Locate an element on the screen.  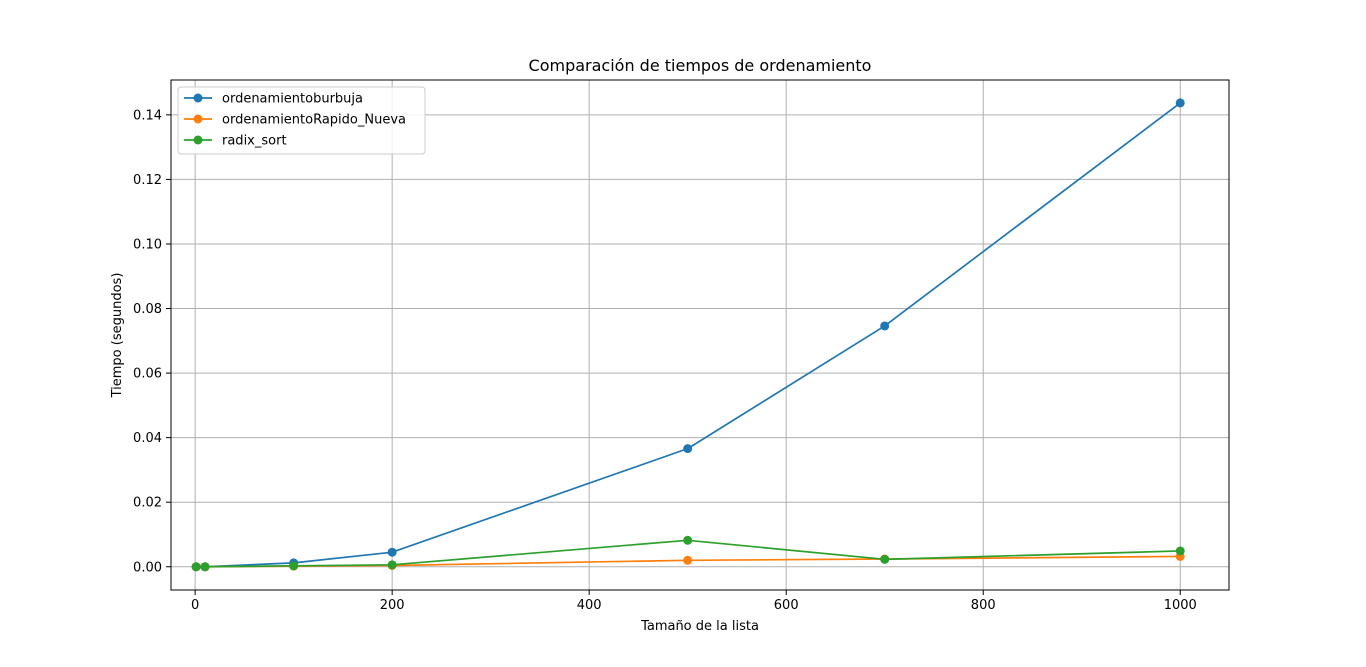
y-axis-label: Tiempo (segundos) is located at coordinates (117, 336).